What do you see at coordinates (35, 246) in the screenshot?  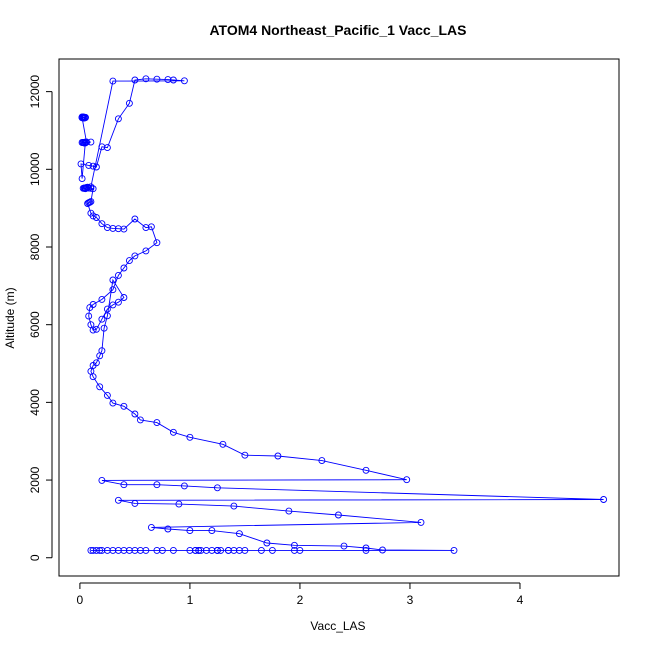 I see `y-tick-label: 8000` at bounding box center [35, 246].